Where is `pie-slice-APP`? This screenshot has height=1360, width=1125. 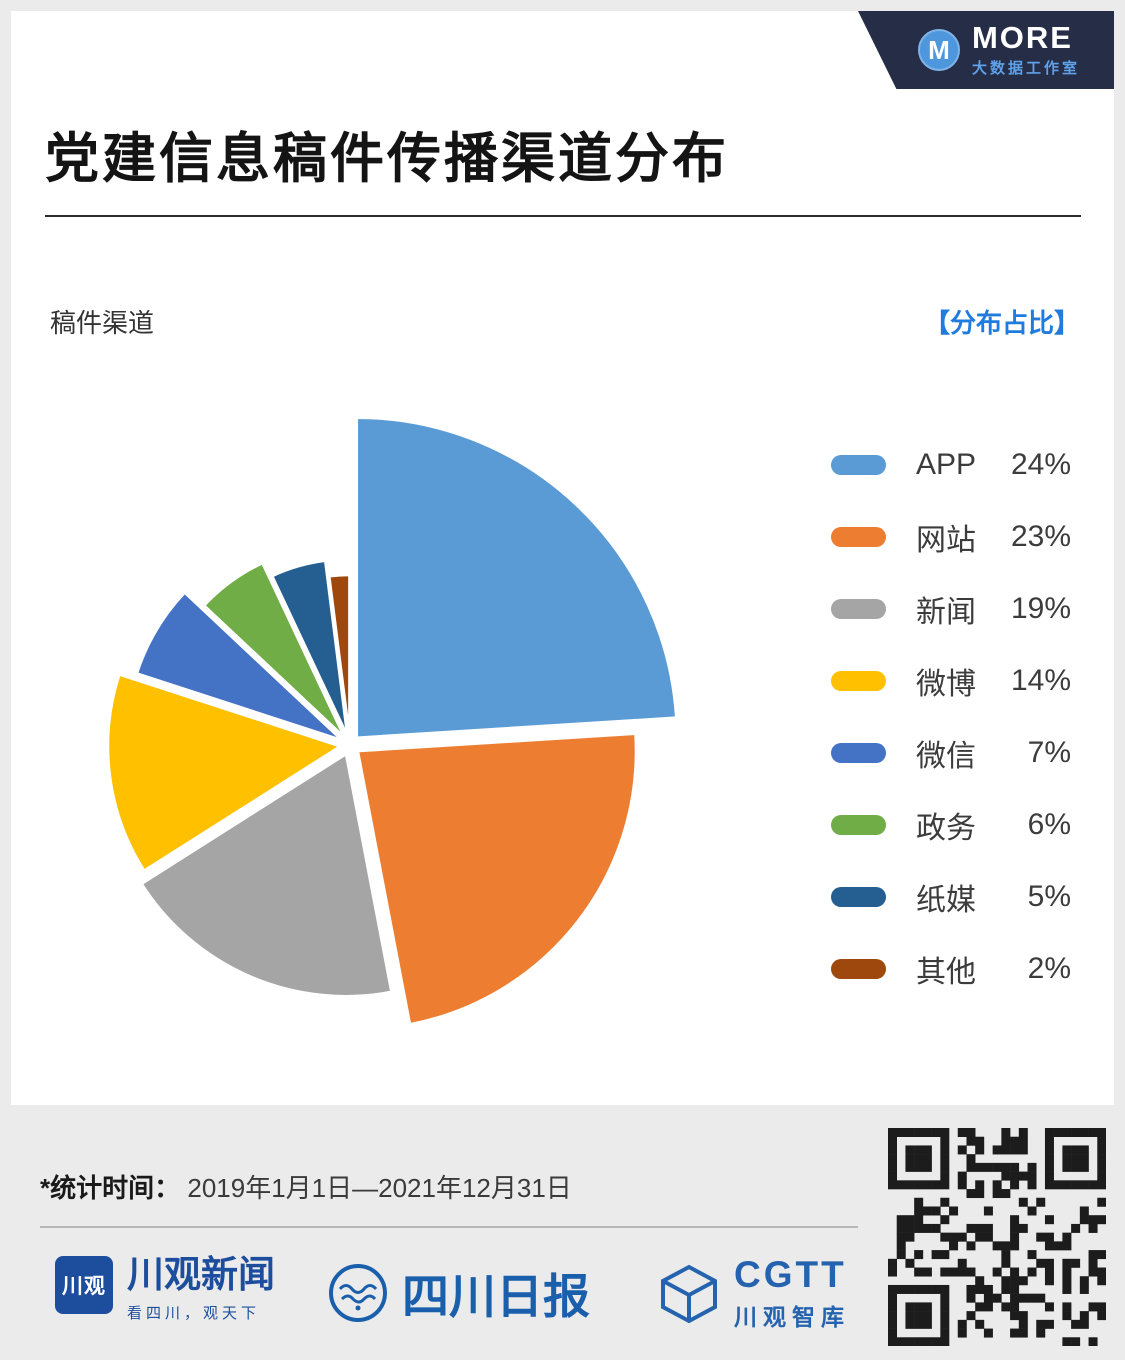
pie-slice-APP is located at coordinates (516, 577).